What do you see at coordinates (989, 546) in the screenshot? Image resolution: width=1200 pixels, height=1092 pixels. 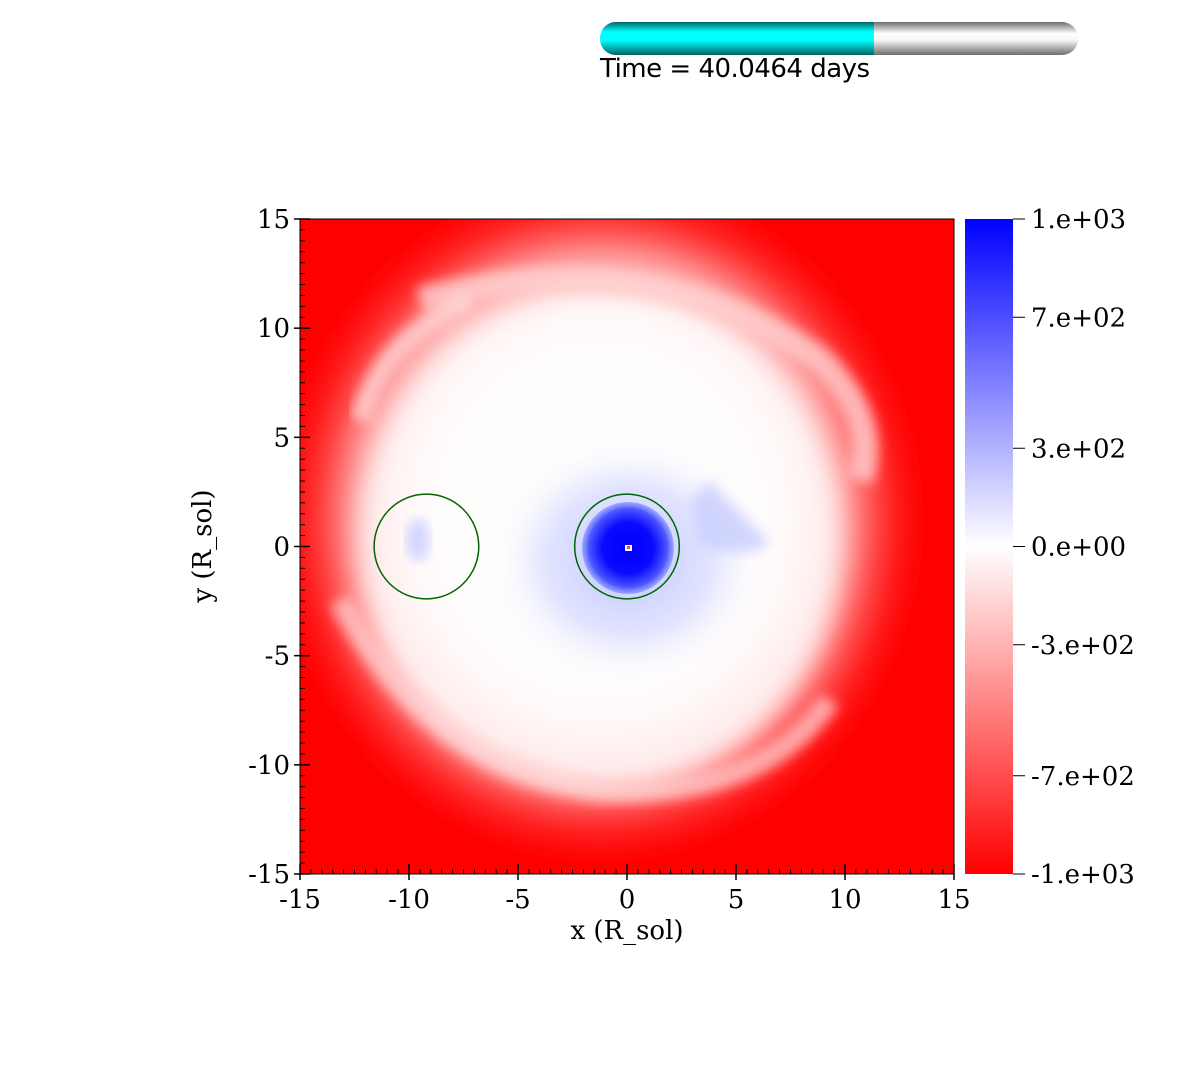 I see `colorbar` at bounding box center [989, 546].